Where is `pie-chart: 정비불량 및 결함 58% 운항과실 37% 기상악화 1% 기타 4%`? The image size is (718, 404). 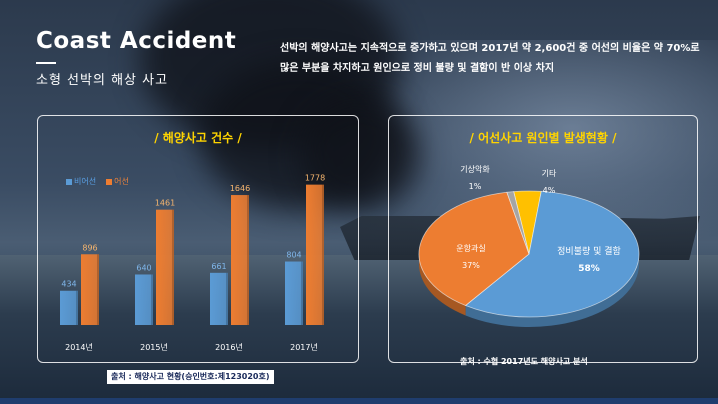 pie-chart: 정비불량 및 결함 58% 운항과실 37% 기상악화 1% 기타 4% is located at coordinates (529, 246).